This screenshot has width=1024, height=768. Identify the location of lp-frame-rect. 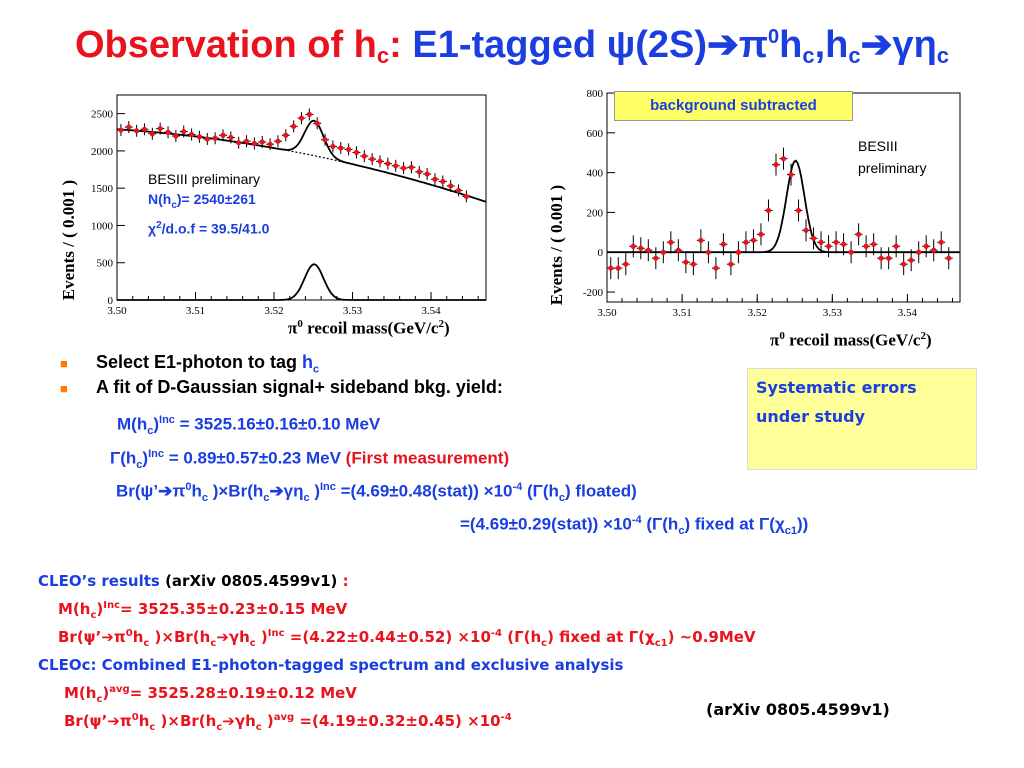
(301, 197).